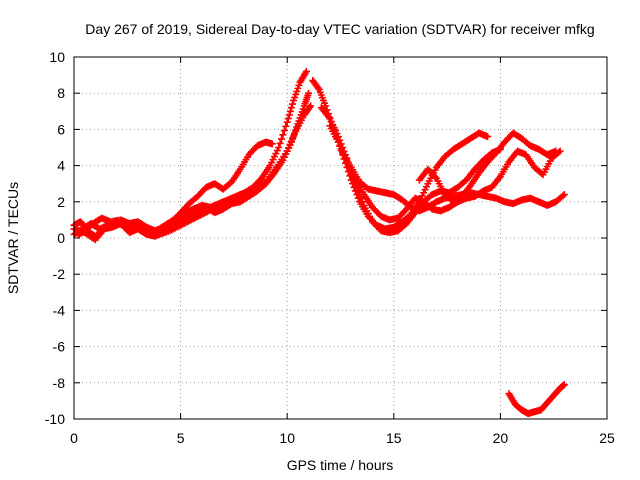 The width and height of the screenshot is (640, 480). Describe the element at coordinates (607, 438) in the screenshot. I see `x-tick-label: 25` at that location.